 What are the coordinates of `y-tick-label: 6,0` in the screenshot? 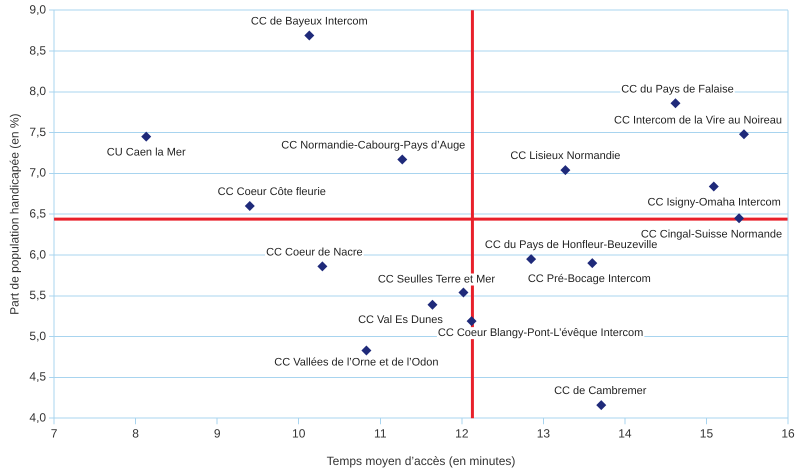 It's located at (37, 254).